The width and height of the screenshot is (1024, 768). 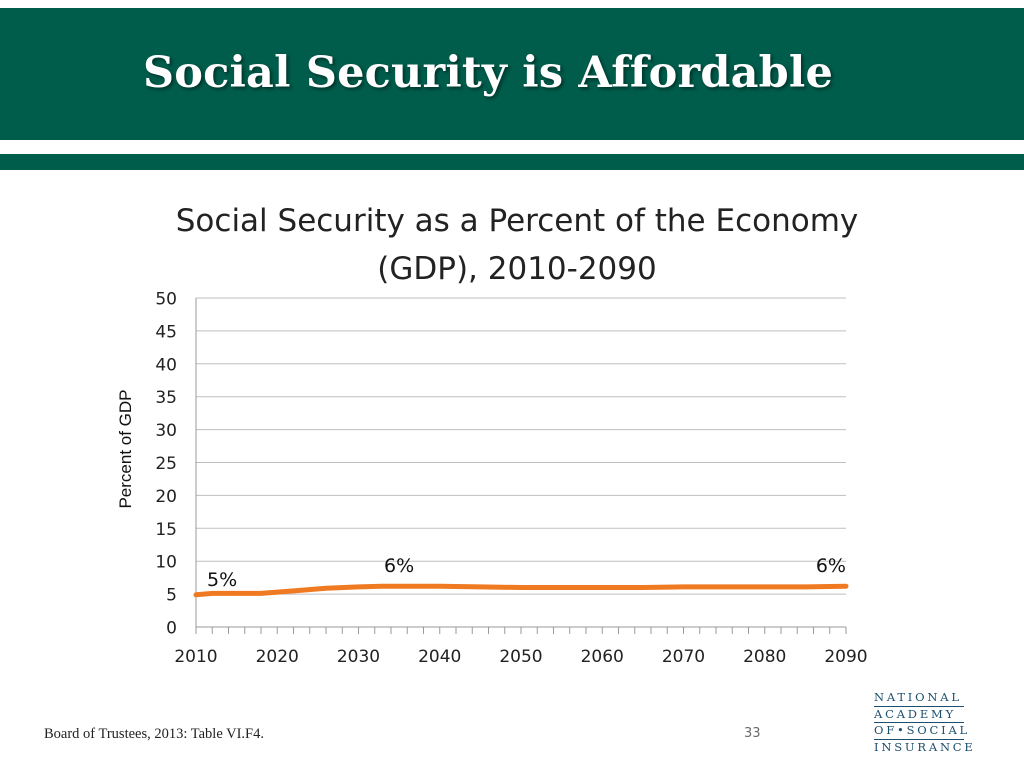 What do you see at coordinates (918, 697) in the screenshot?
I see `logo-line-1: NATIONAL` at bounding box center [918, 697].